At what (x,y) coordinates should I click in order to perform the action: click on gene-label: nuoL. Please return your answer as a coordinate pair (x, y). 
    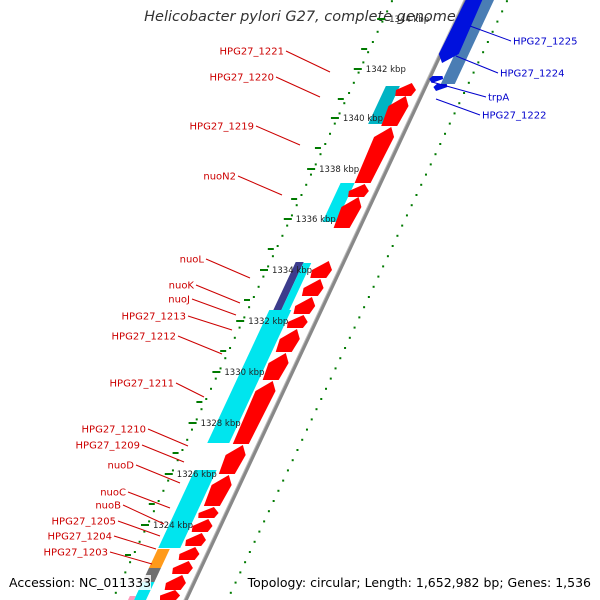
    Looking at the image, I should click on (192, 260).